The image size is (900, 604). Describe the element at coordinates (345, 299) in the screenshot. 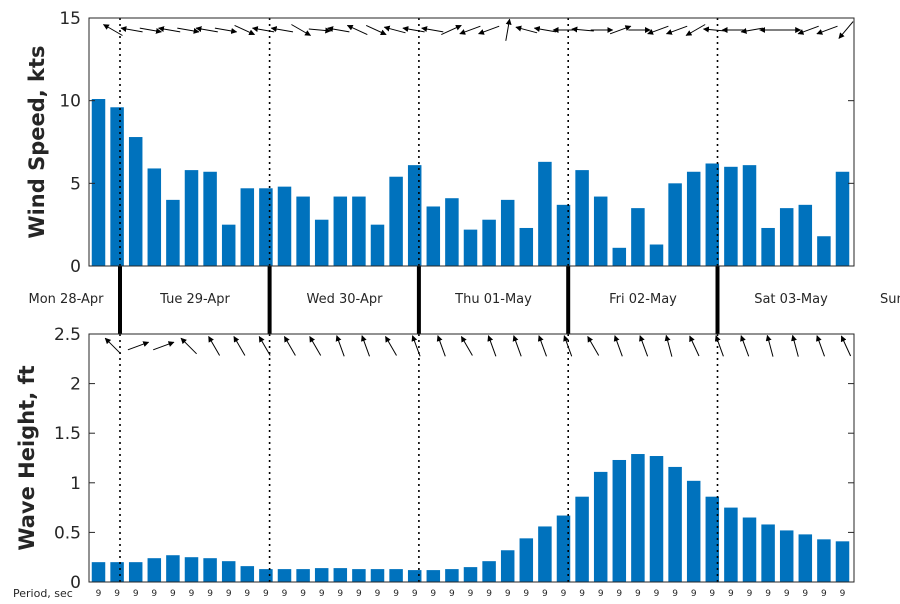

I see `day-label: Wed 30-Apr` at that location.